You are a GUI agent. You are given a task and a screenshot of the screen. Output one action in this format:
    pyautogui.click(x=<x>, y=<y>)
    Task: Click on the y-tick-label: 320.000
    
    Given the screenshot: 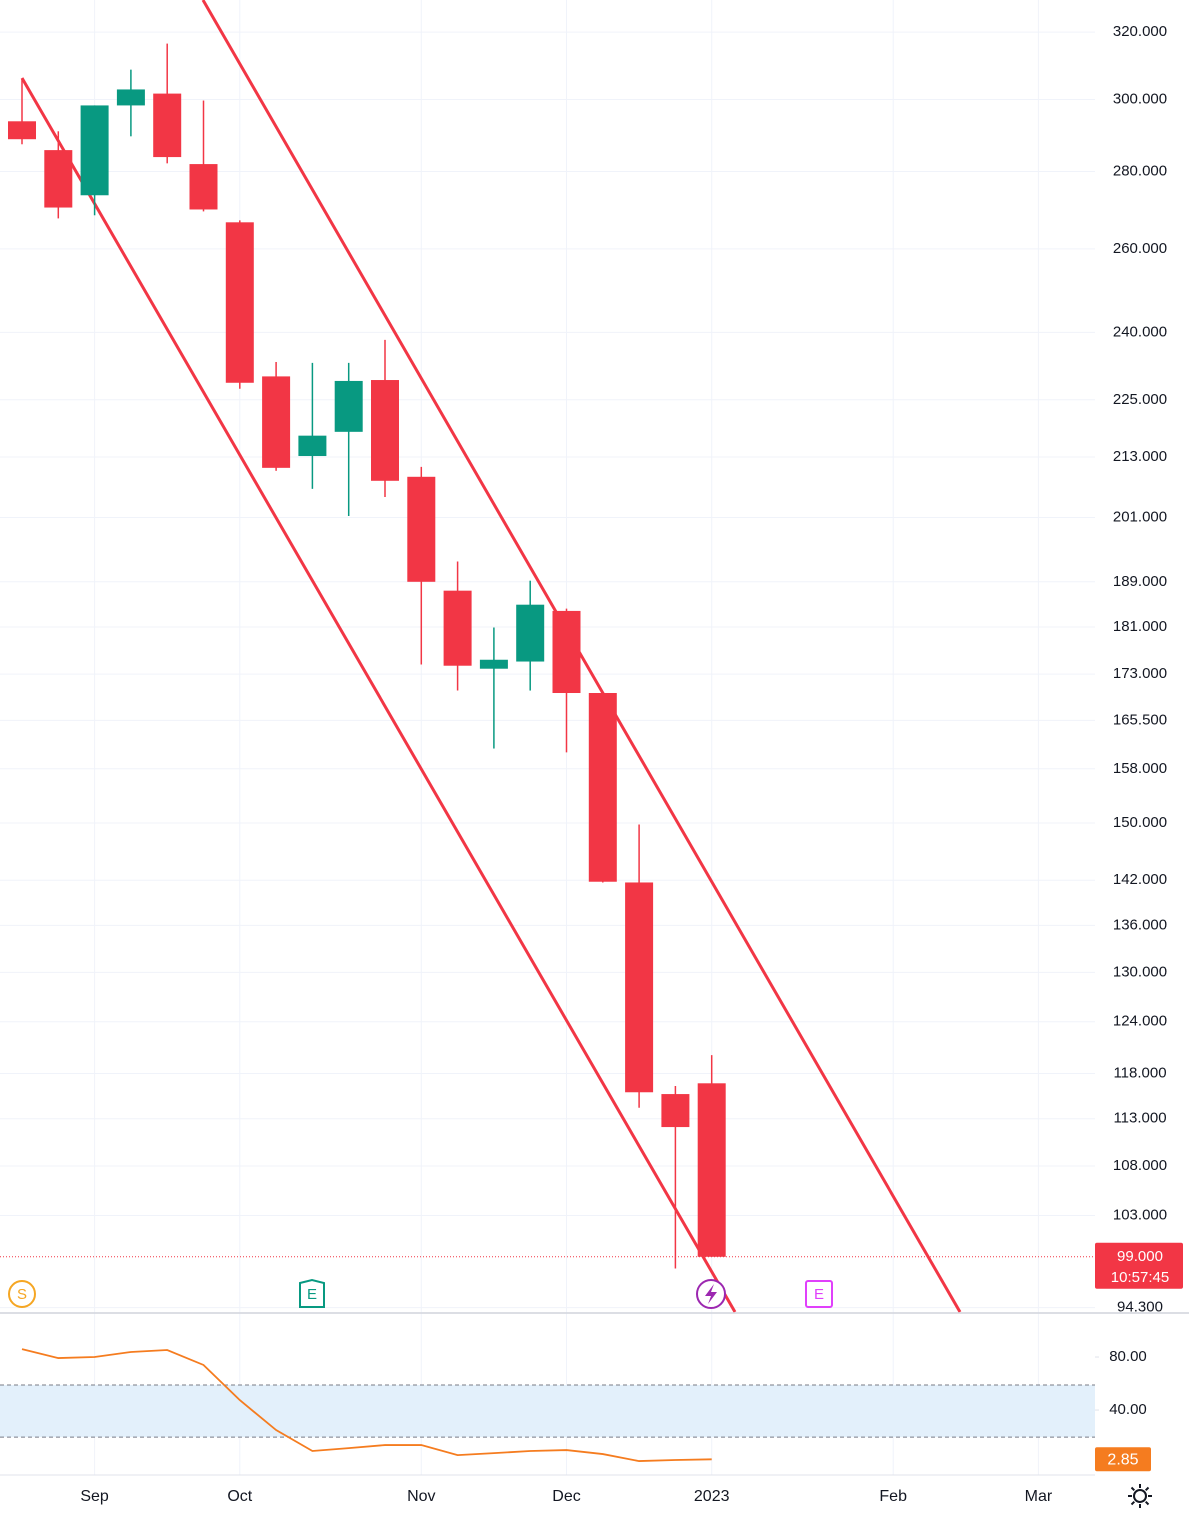 What is the action you would take?
    pyautogui.click(x=1140, y=31)
    